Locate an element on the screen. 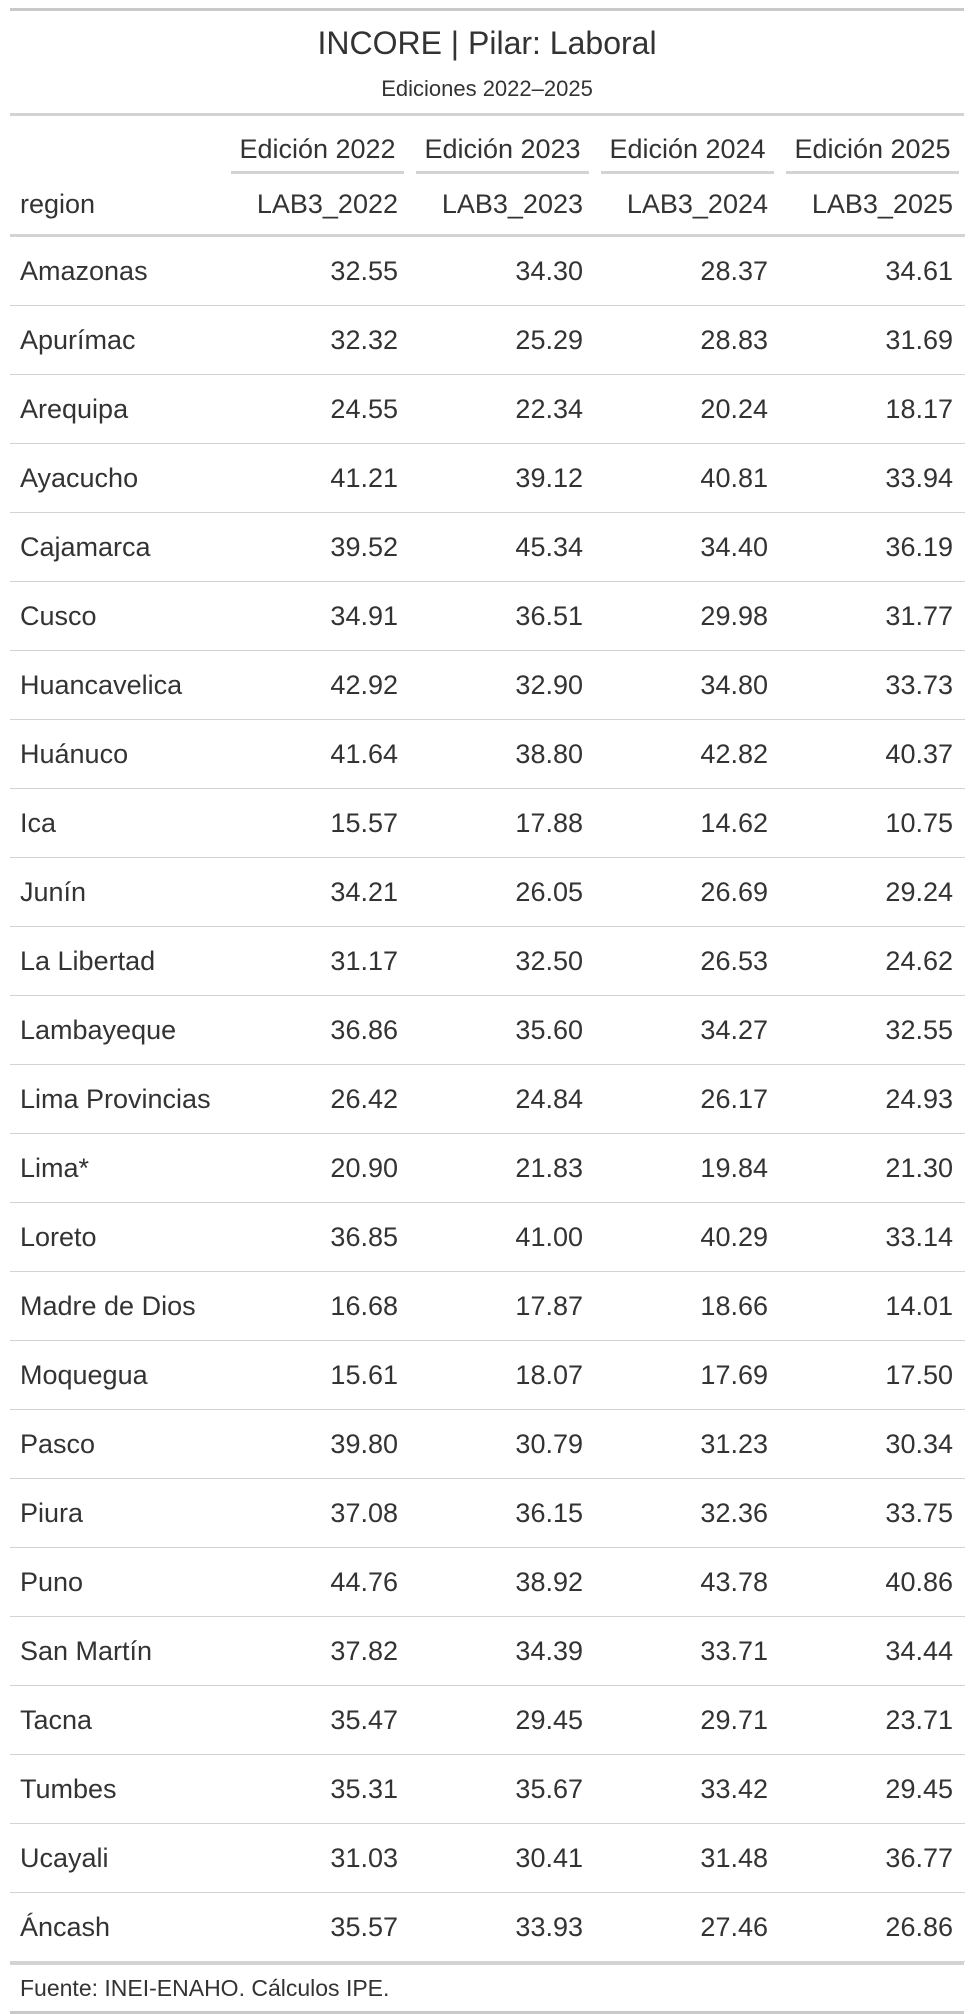  region-cell: Moquegua is located at coordinates (117, 1375).